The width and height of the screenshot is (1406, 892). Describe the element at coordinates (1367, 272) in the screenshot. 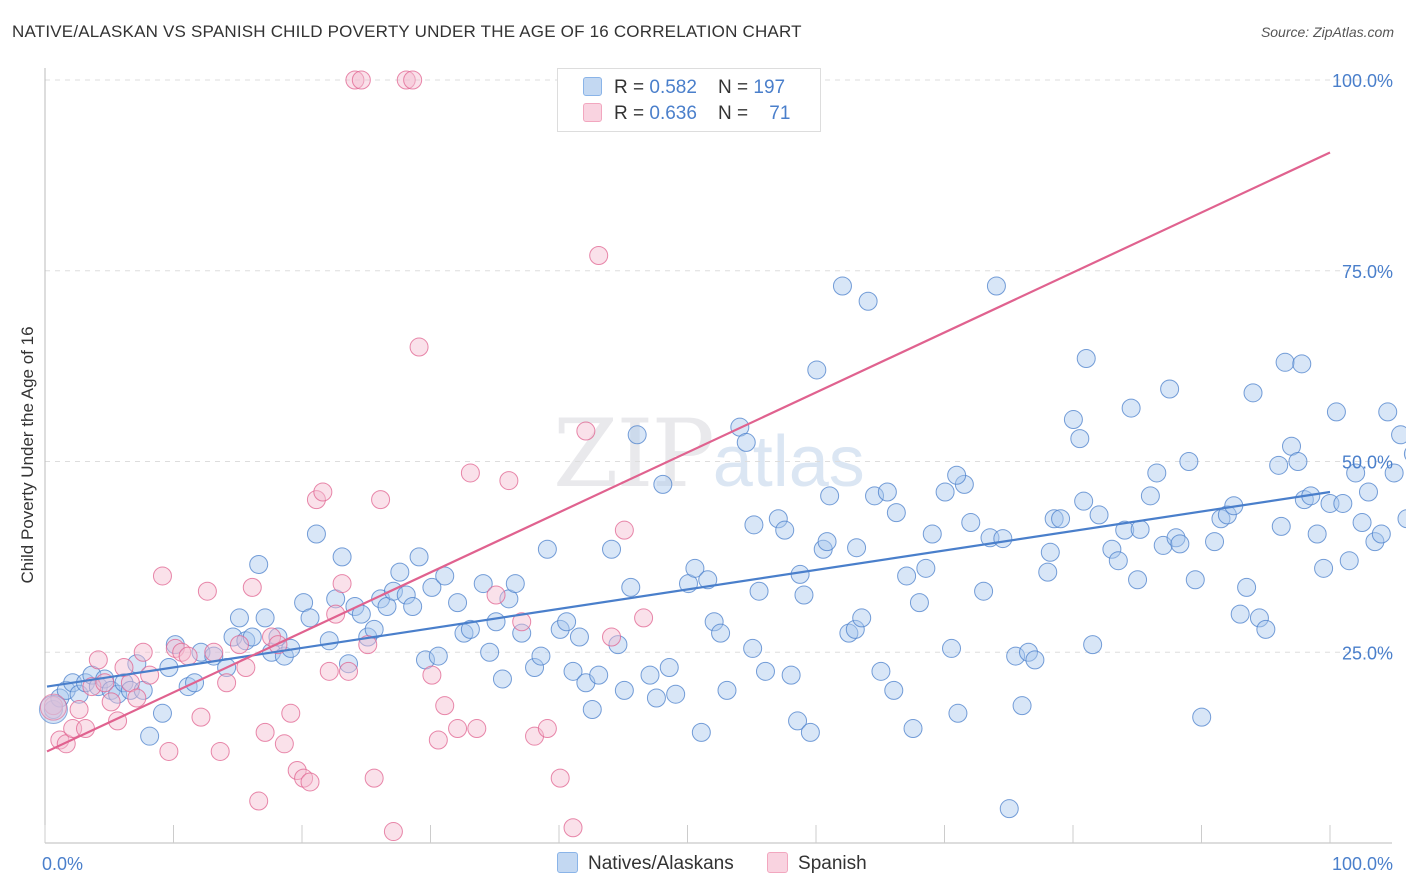

I see `y-tick-label: 75.0%` at that location.